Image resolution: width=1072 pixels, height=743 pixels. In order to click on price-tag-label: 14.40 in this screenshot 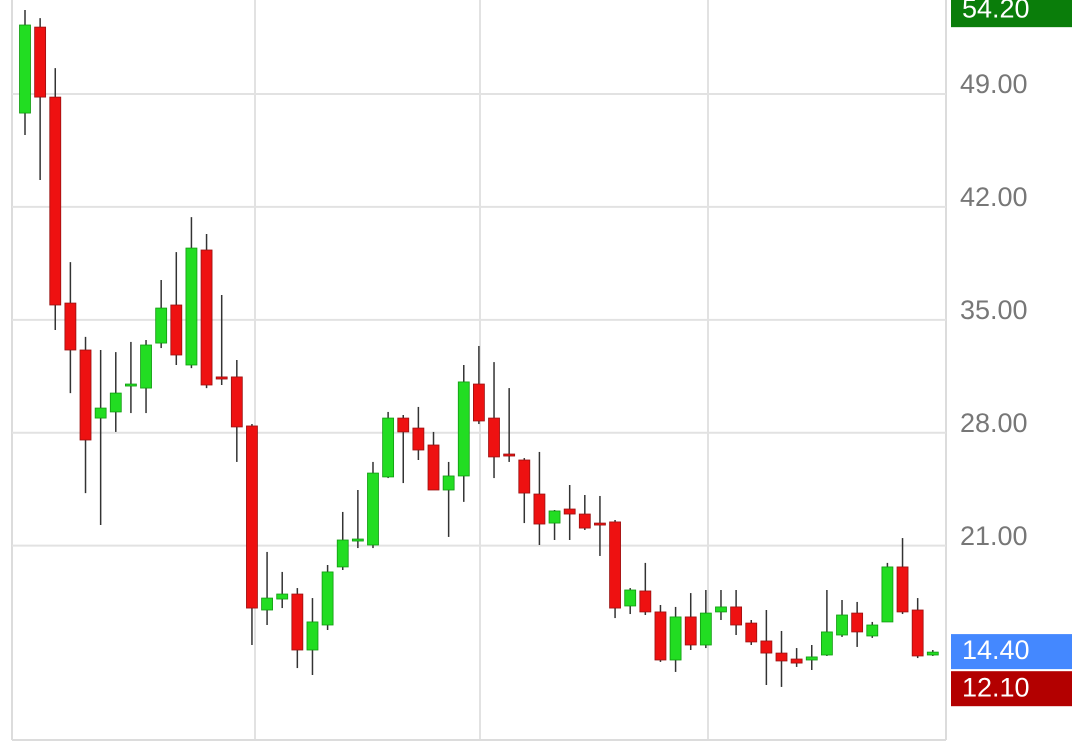, I will do `click(996, 650)`.